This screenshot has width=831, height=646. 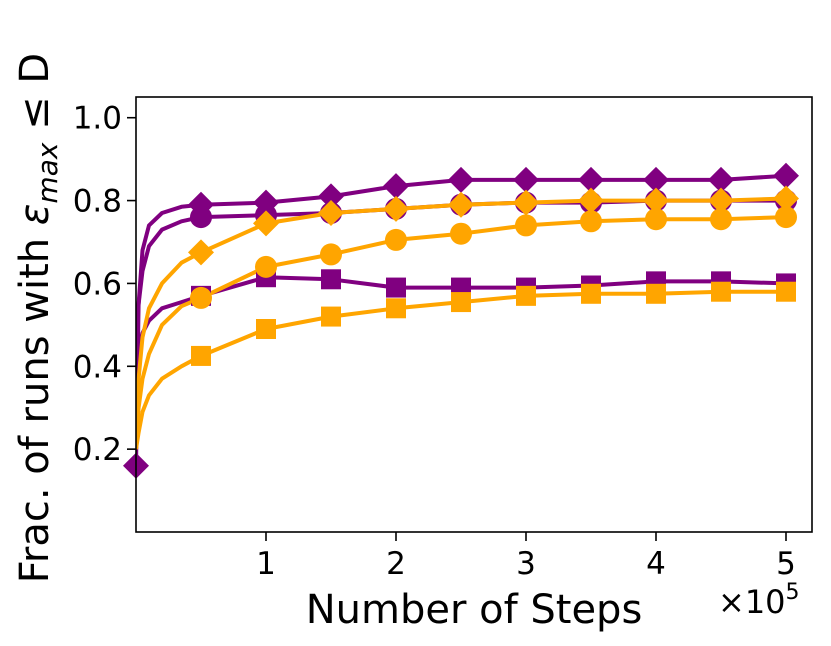 What do you see at coordinates (97, 202) in the screenshot?
I see `y-tick-label: 0.8` at bounding box center [97, 202].